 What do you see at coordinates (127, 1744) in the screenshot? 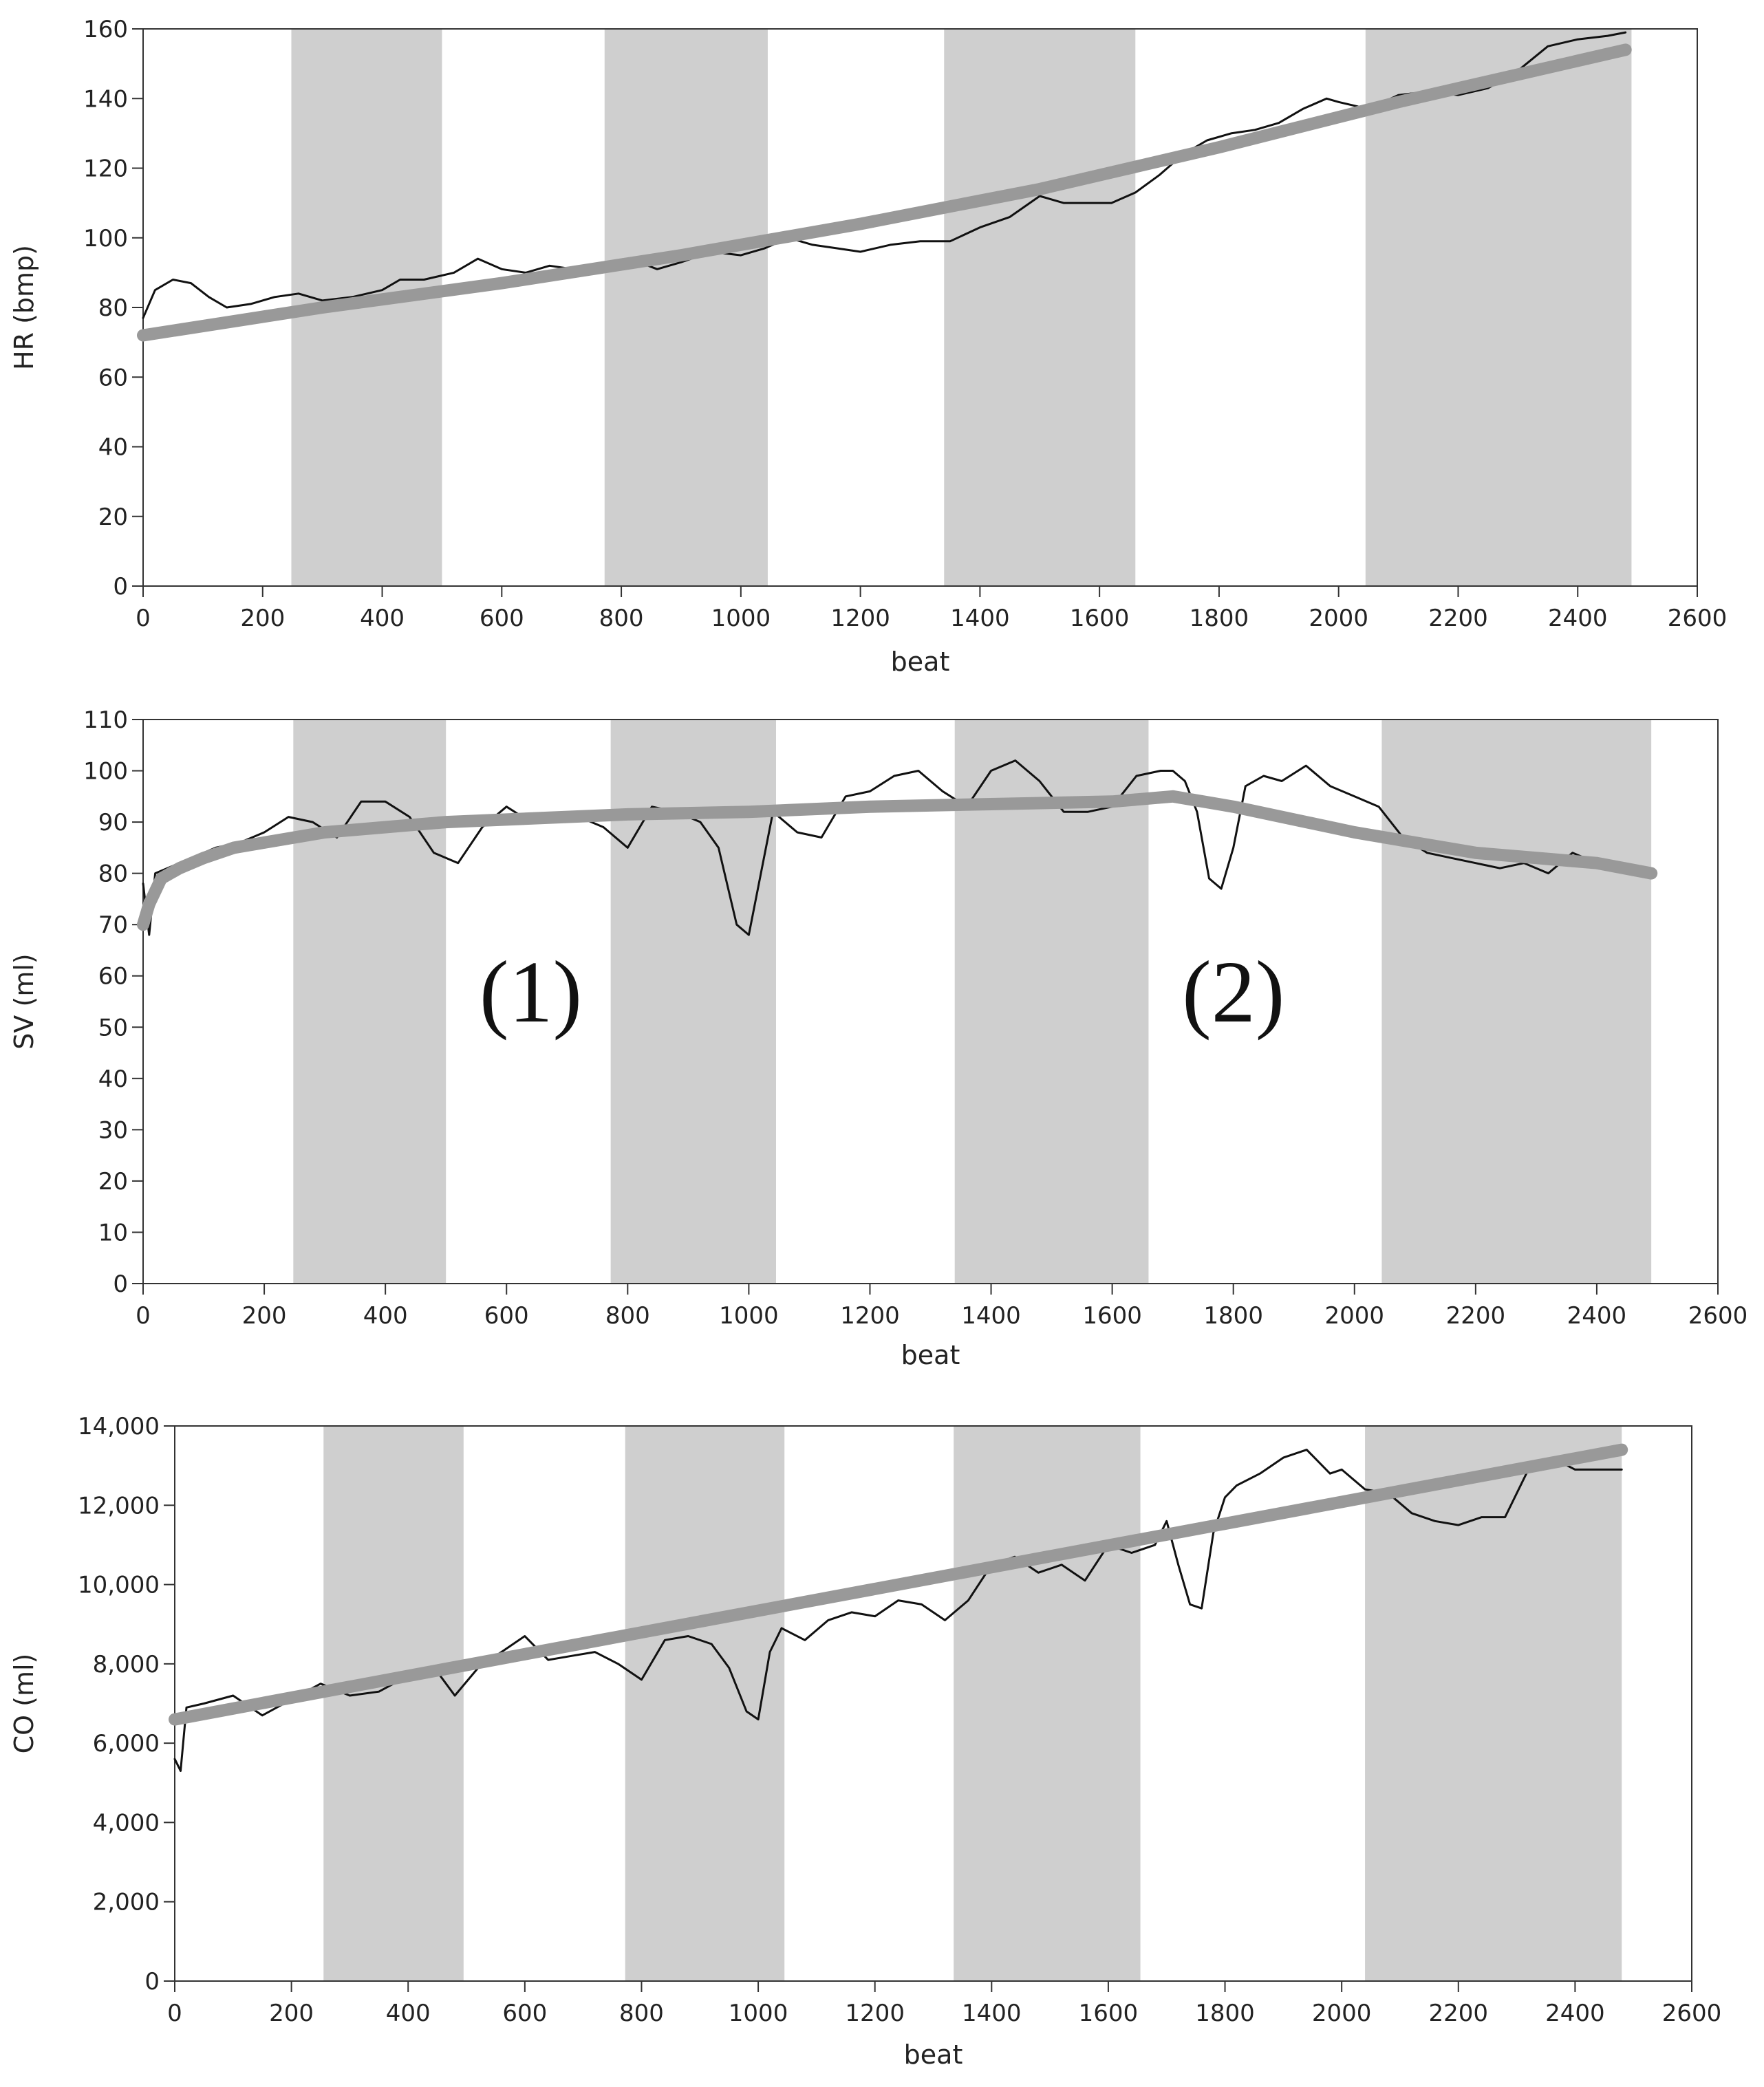
I see `y-tick-label: 6,000` at bounding box center [127, 1744].